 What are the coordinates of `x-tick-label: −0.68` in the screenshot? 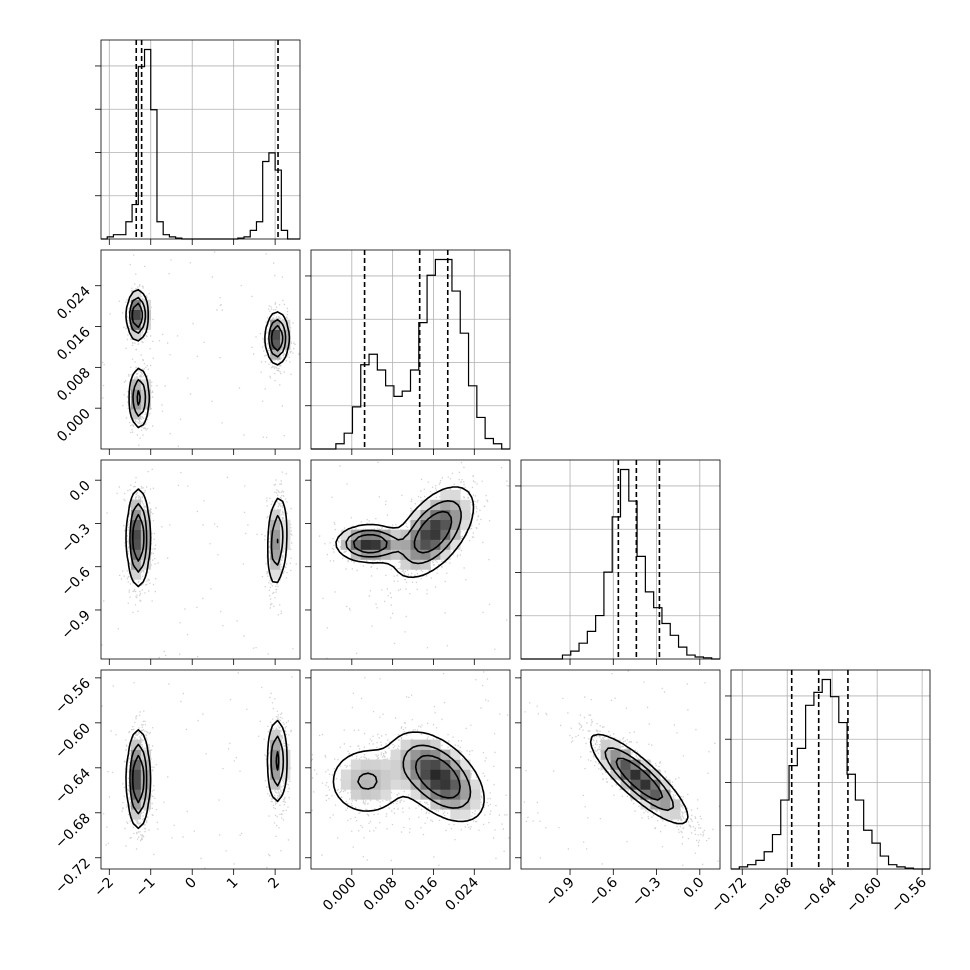 It's located at (774, 896).